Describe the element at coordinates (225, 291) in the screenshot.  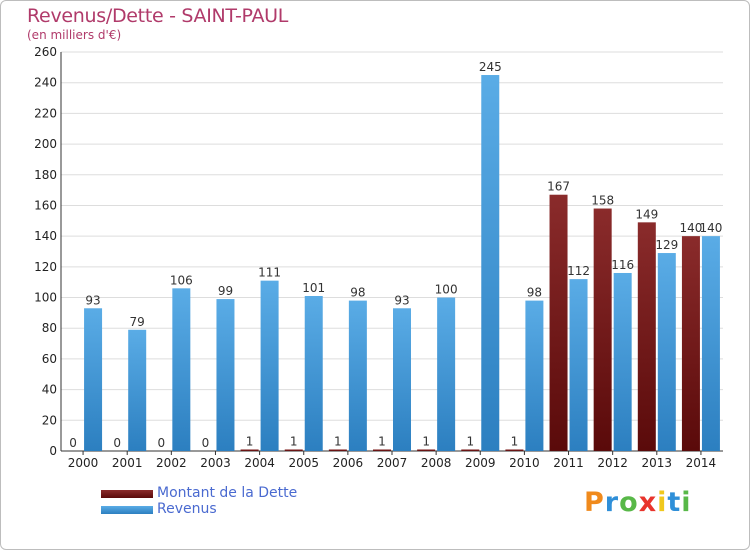
I see `data-label-revenus: 99` at that location.